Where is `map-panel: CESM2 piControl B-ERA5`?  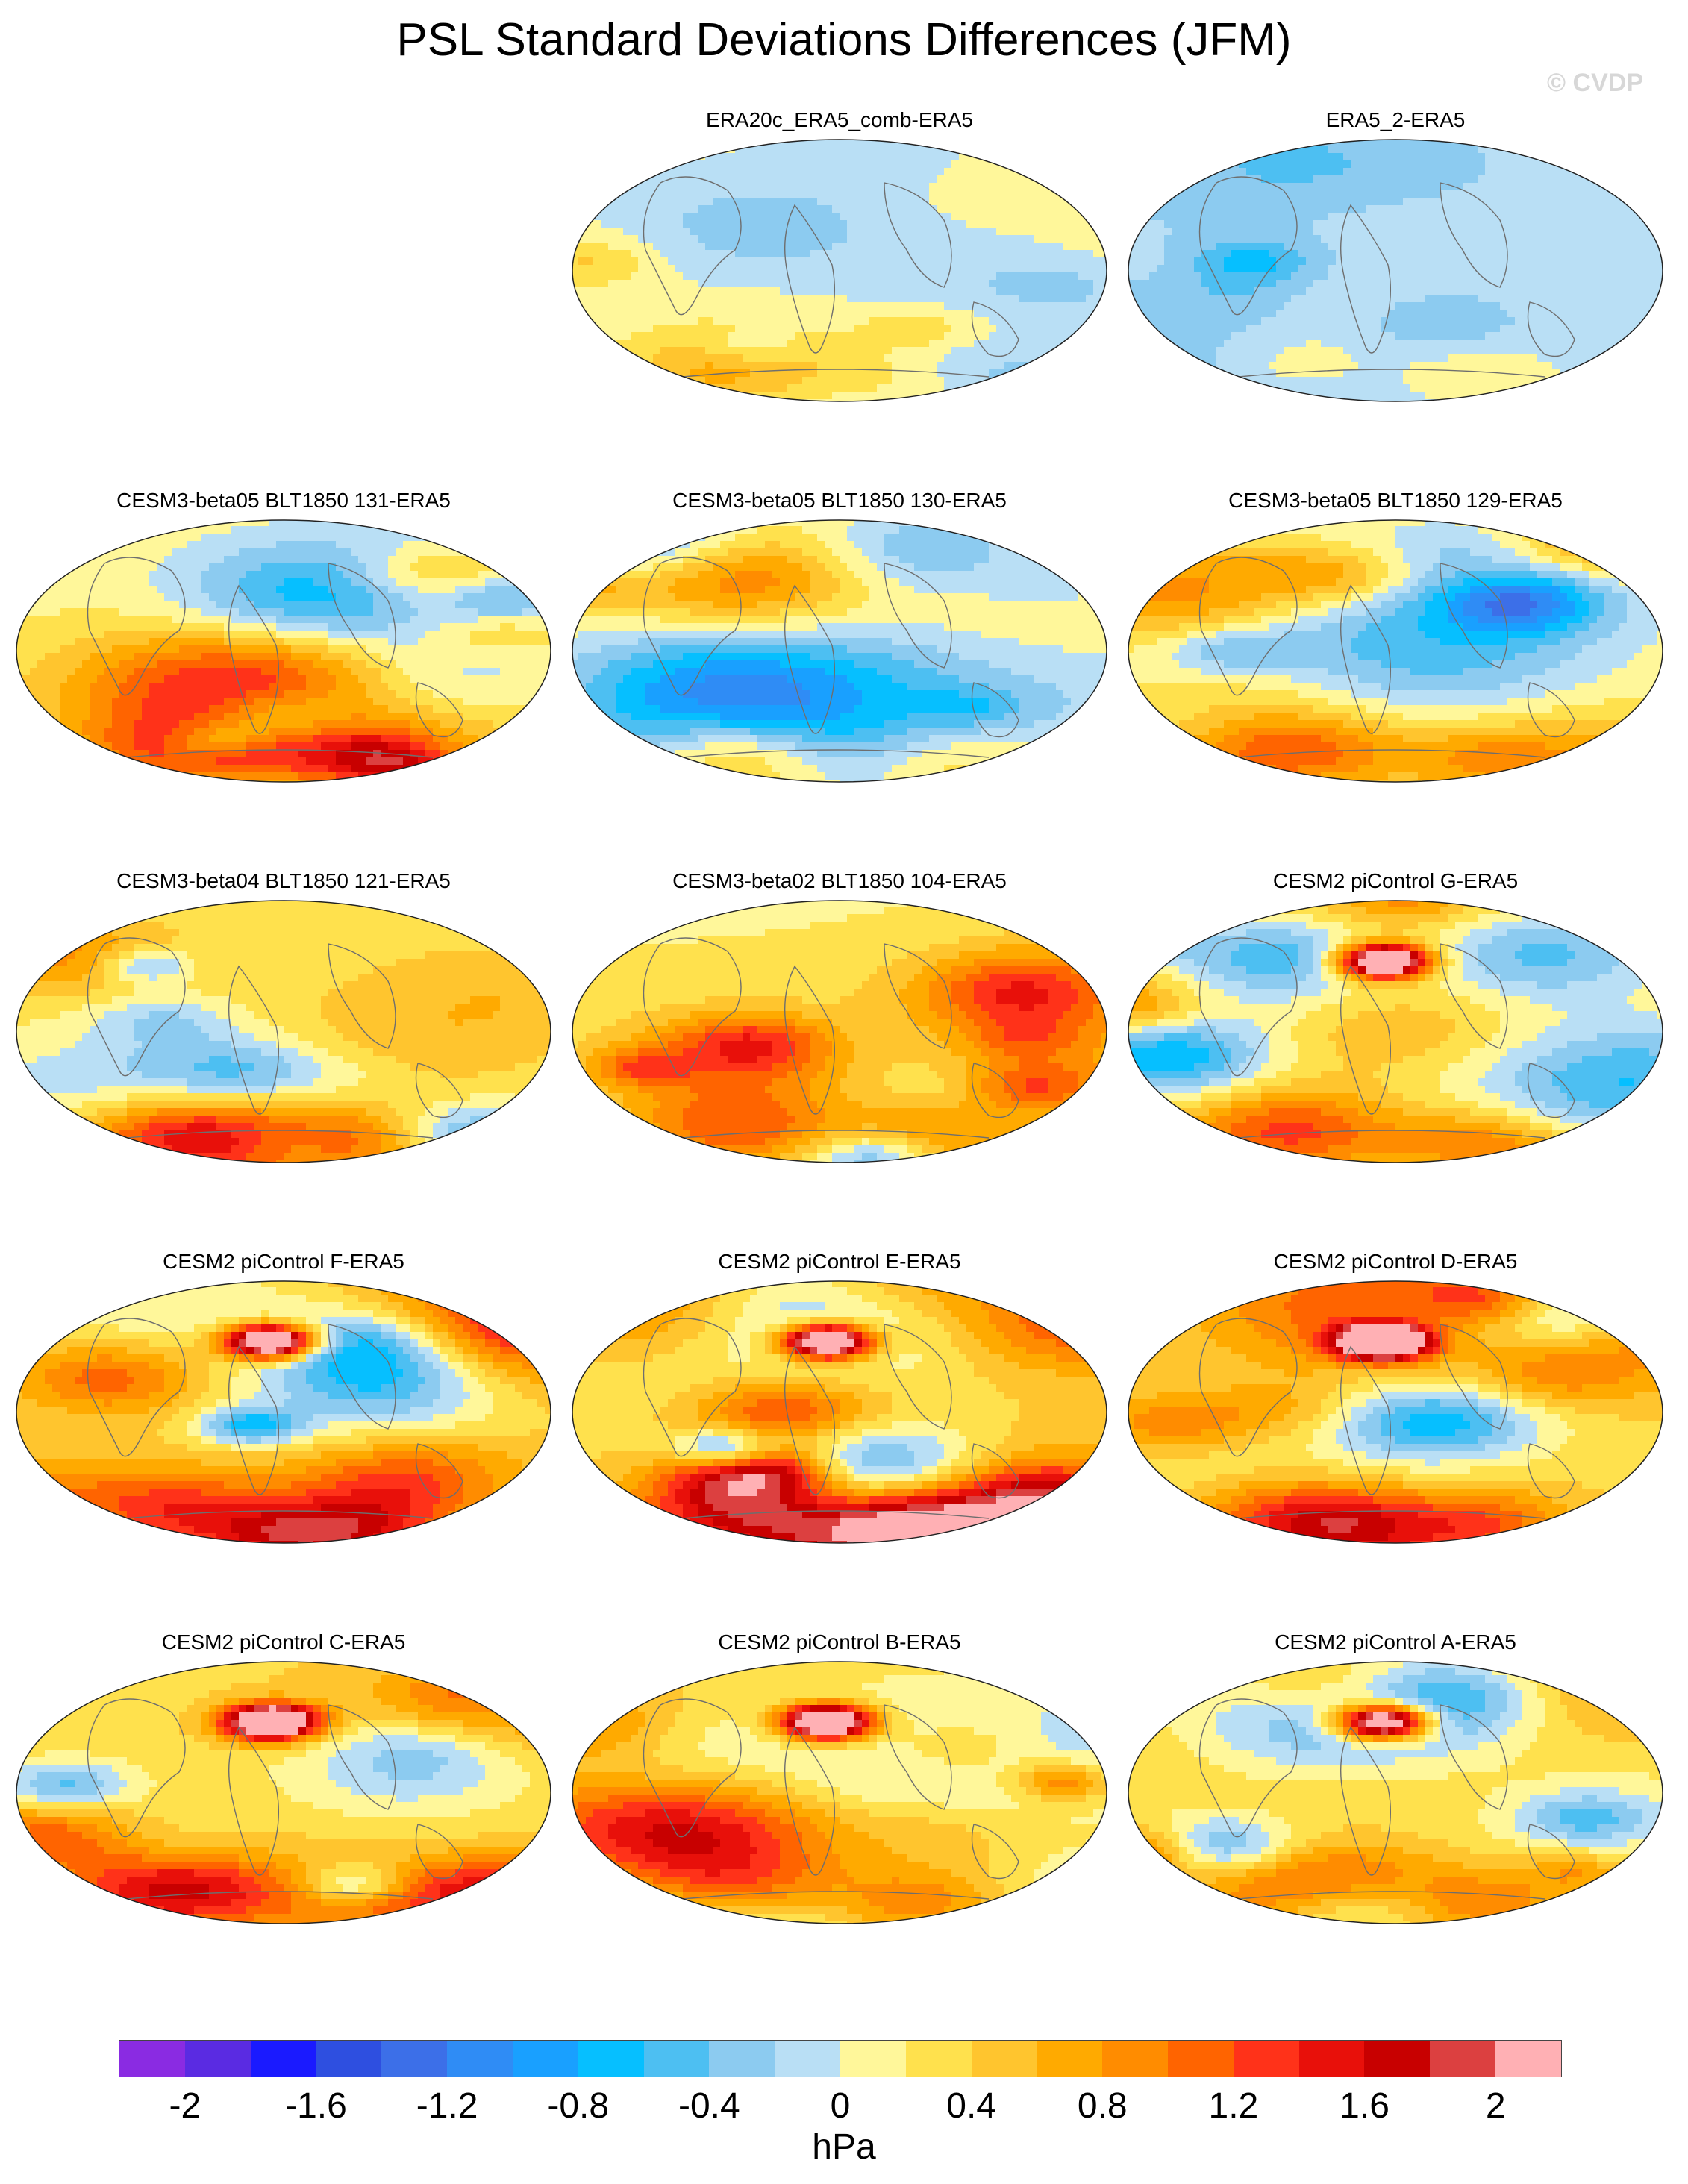 map-panel: CESM2 piControl B-ERA5 is located at coordinates (839, 1839).